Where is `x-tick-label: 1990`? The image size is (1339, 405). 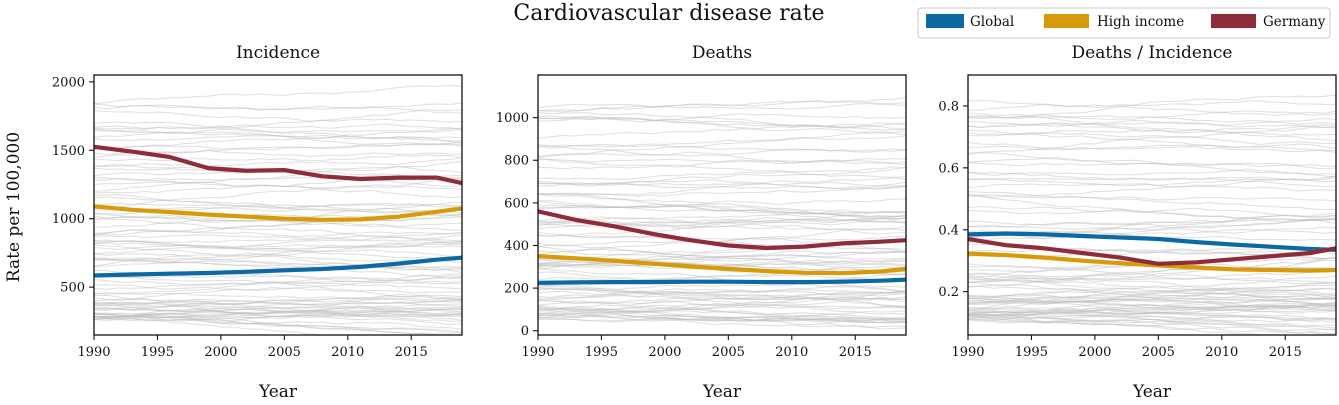 x-tick-label: 1990 is located at coordinates (93, 352).